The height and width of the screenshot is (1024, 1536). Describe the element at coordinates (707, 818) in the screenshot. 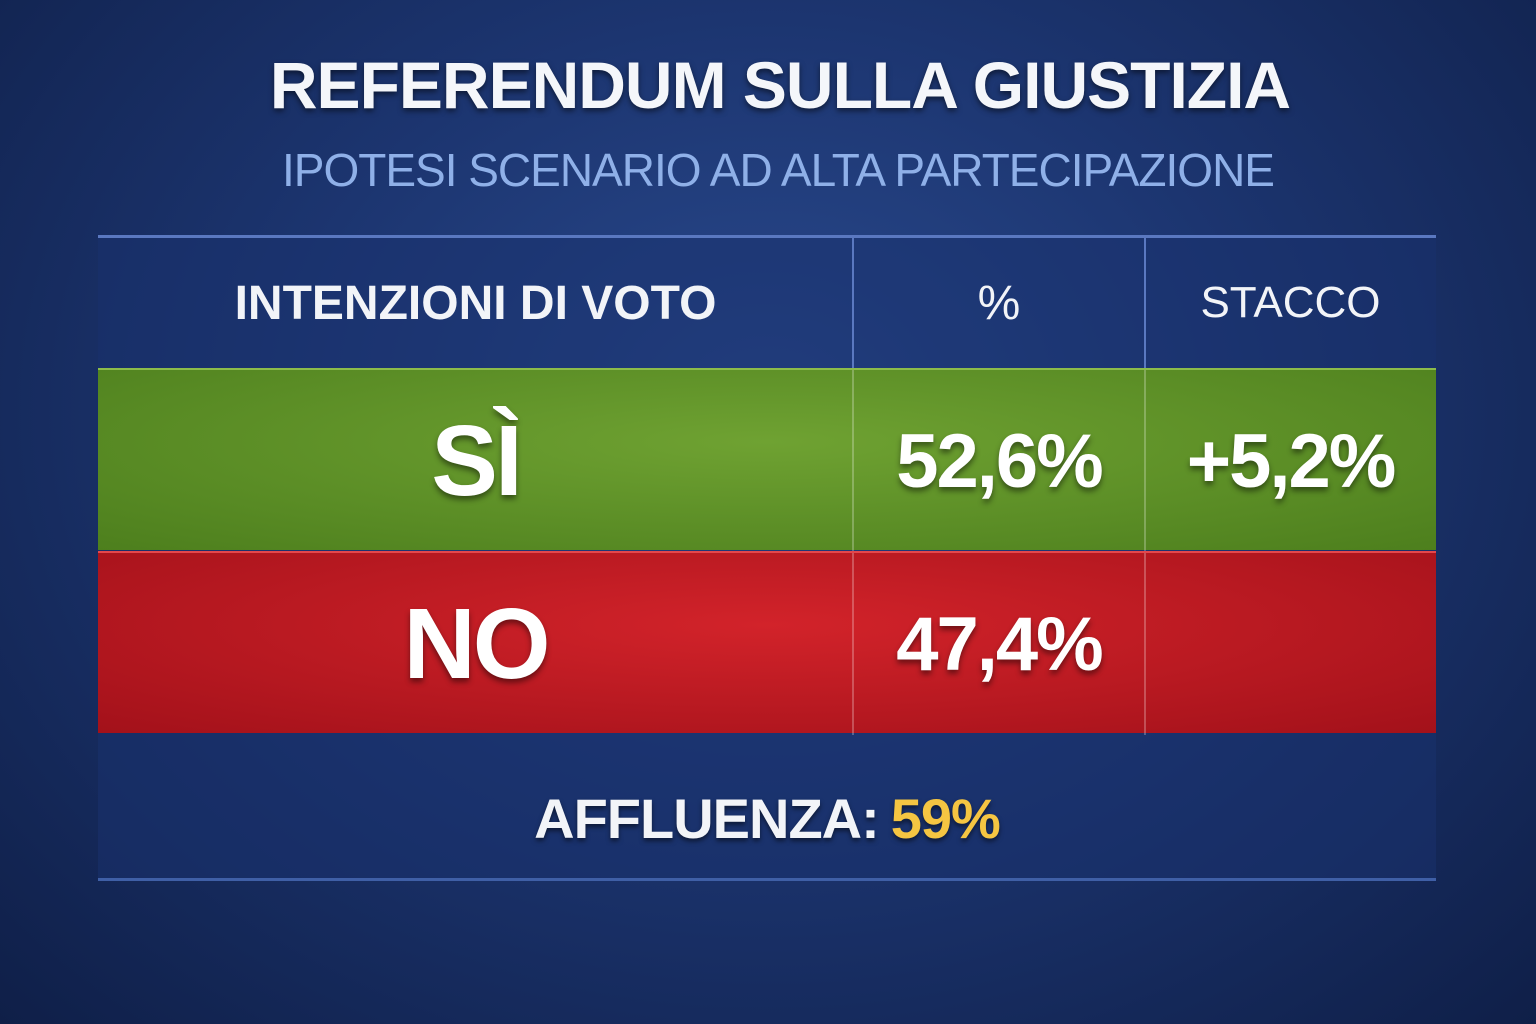

I see `turnout-label: AFFLUENZA:` at that location.